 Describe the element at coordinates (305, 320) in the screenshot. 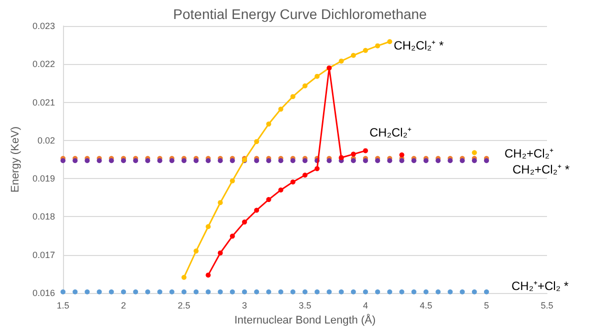

I see `x-axis-title: Internuclear Bond Length (Å)` at that location.